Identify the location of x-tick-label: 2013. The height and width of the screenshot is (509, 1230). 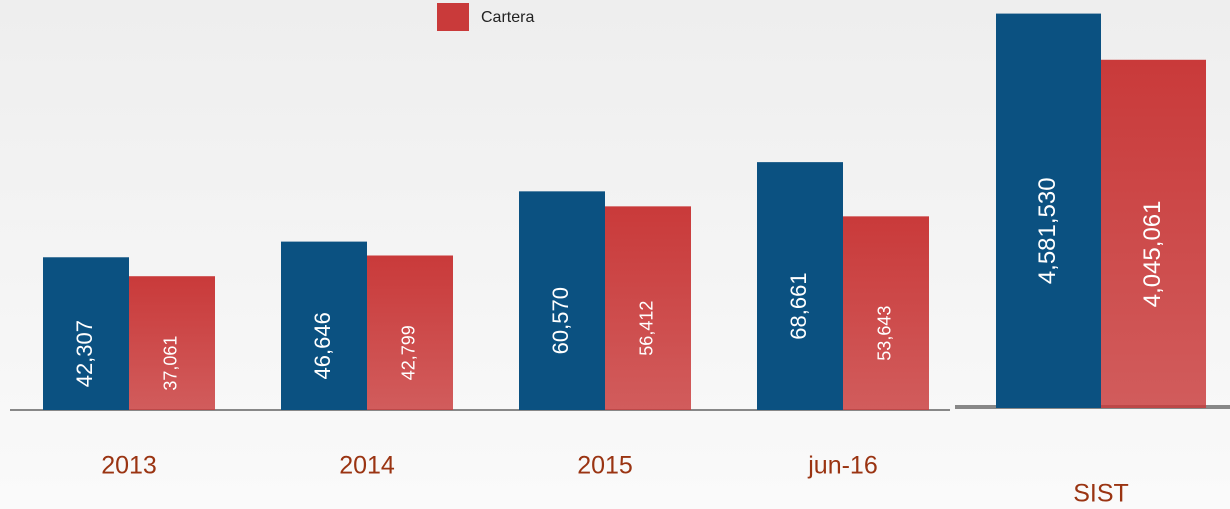
(129, 466).